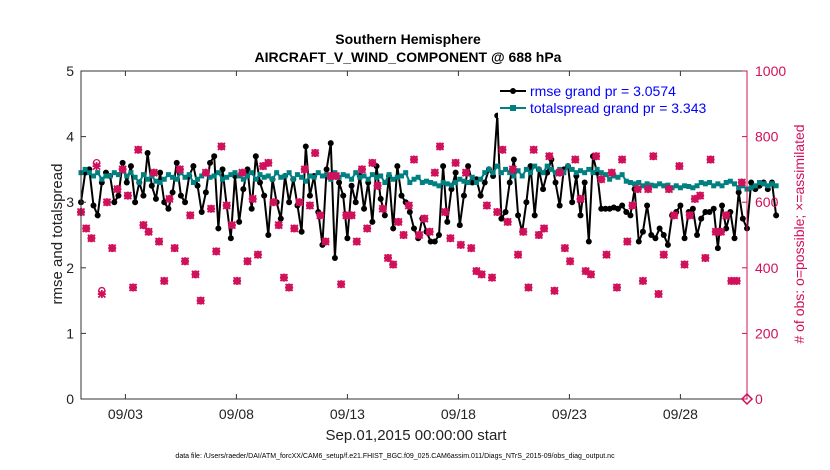  What do you see at coordinates (513, 91) in the screenshot?
I see `legend-rmse-marker` at bounding box center [513, 91].